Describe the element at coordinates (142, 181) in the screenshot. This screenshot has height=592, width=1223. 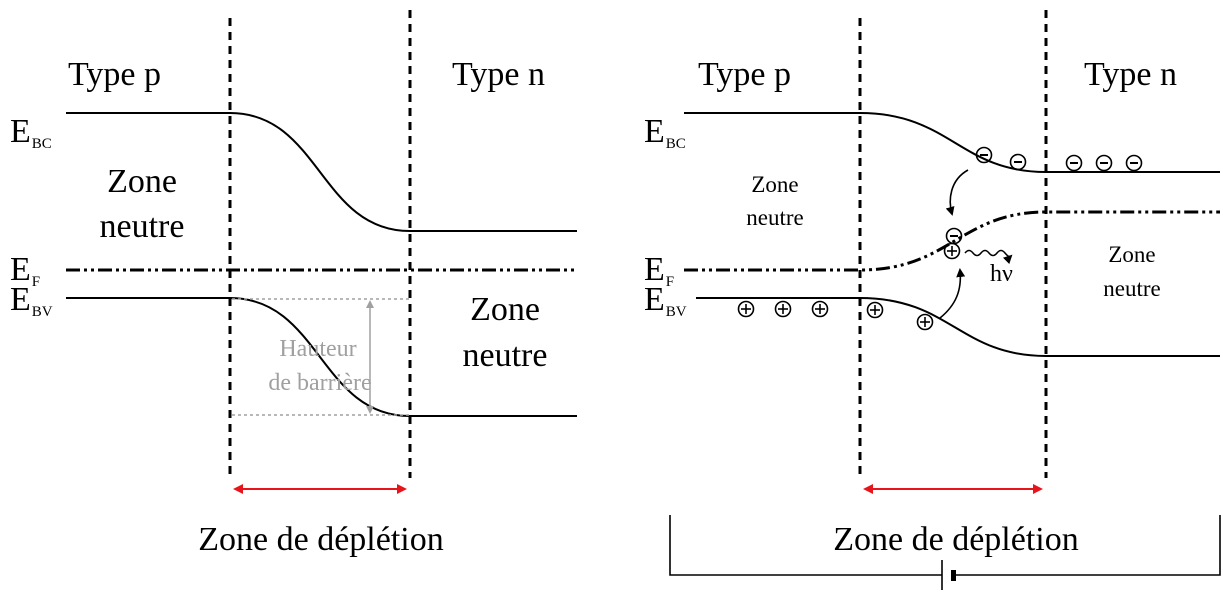
I see `left-zone-neutre-p-line1: Zone` at that location.